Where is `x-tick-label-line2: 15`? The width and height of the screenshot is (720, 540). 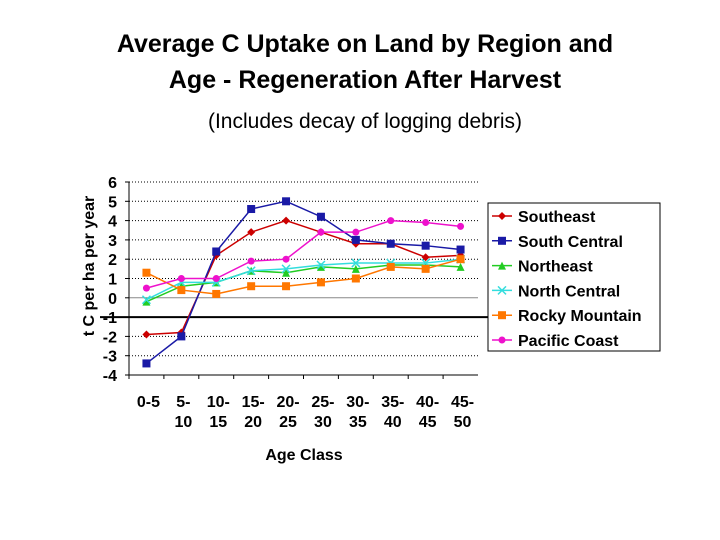 x-tick-label-line2: 15 is located at coordinates (218, 422).